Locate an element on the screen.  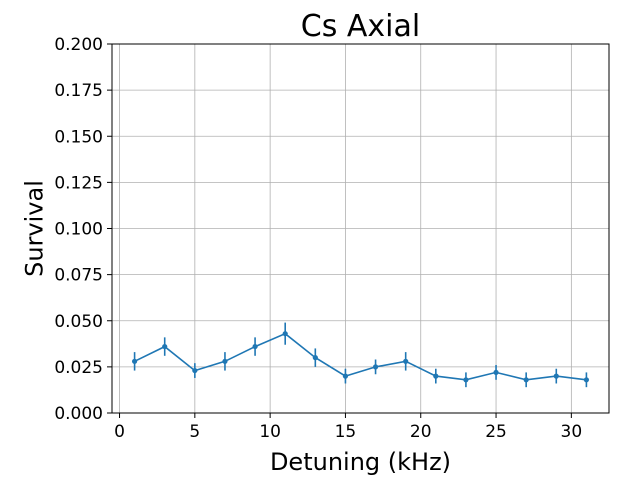
x-tick-label: 20 is located at coordinates (421, 432).